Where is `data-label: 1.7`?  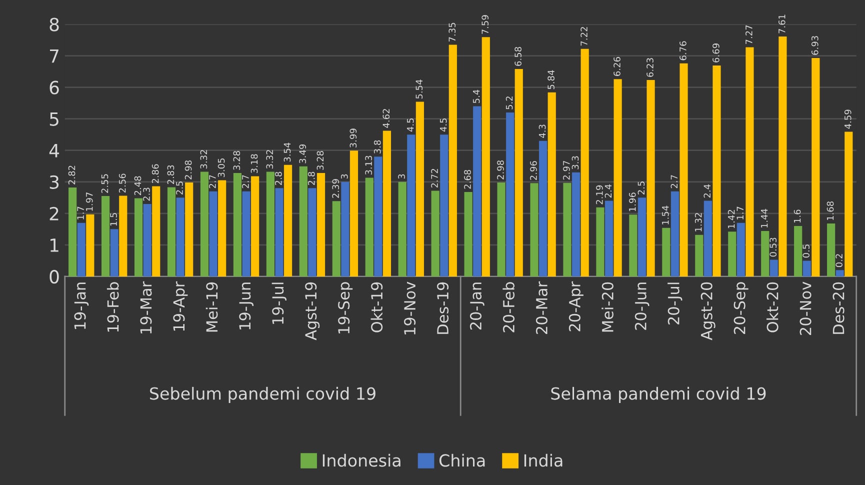
data-label: 1.7 is located at coordinates (80, 213).